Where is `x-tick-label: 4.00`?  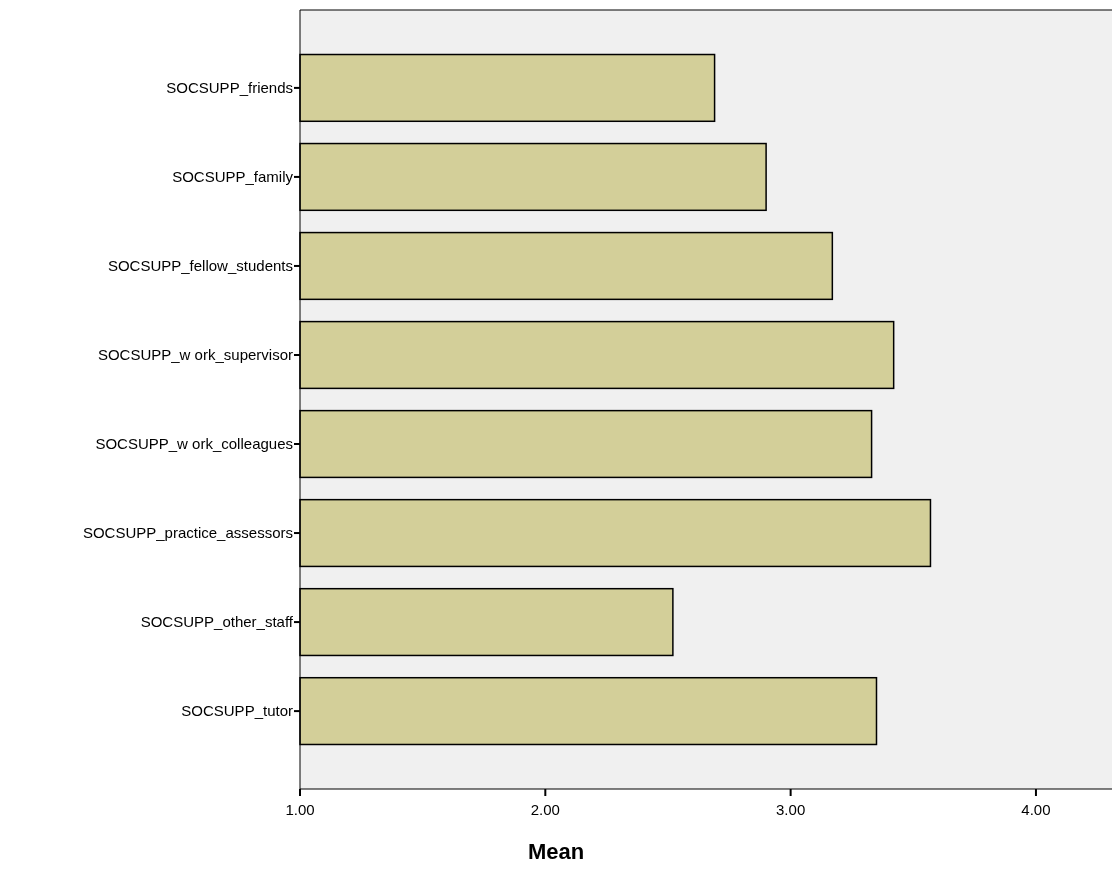 x-tick-label: 4.00 is located at coordinates (1036, 809).